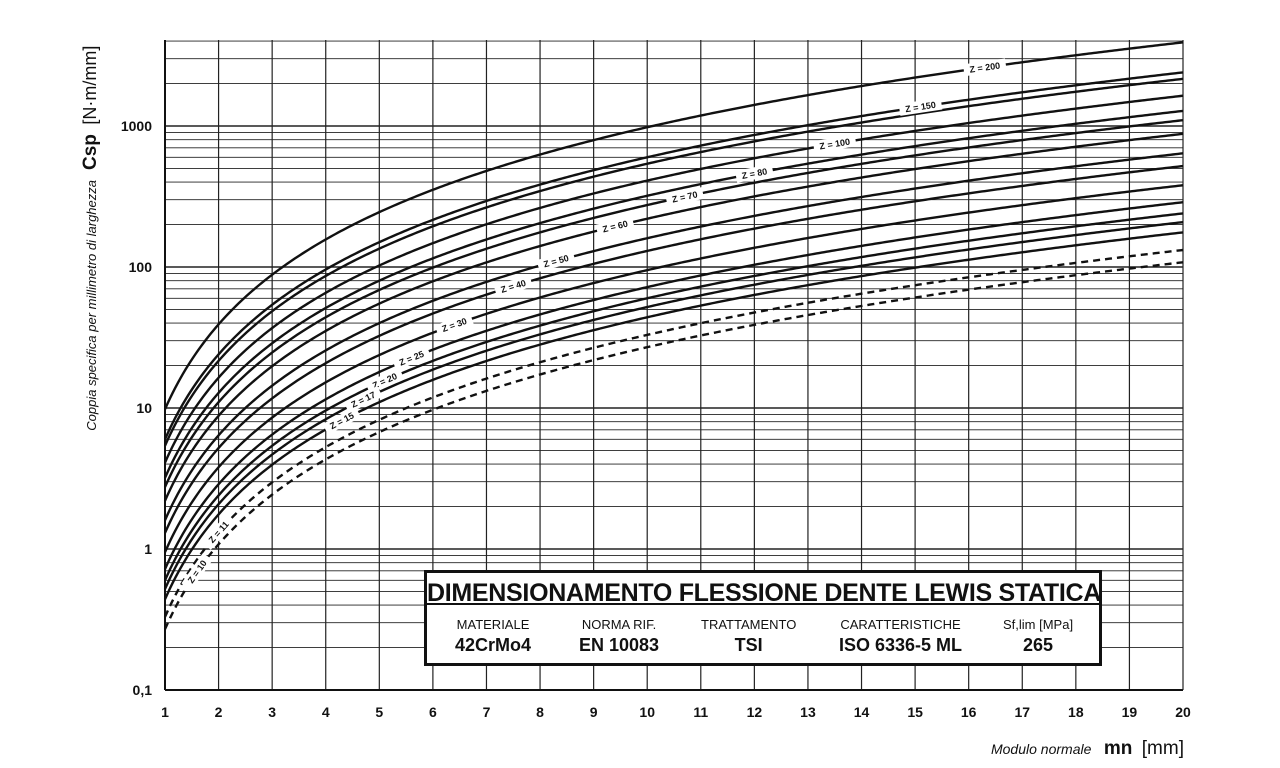  What do you see at coordinates (619, 645) in the screenshot?
I see `info-value-standard: EN 10083` at bounding box center [619, 645].